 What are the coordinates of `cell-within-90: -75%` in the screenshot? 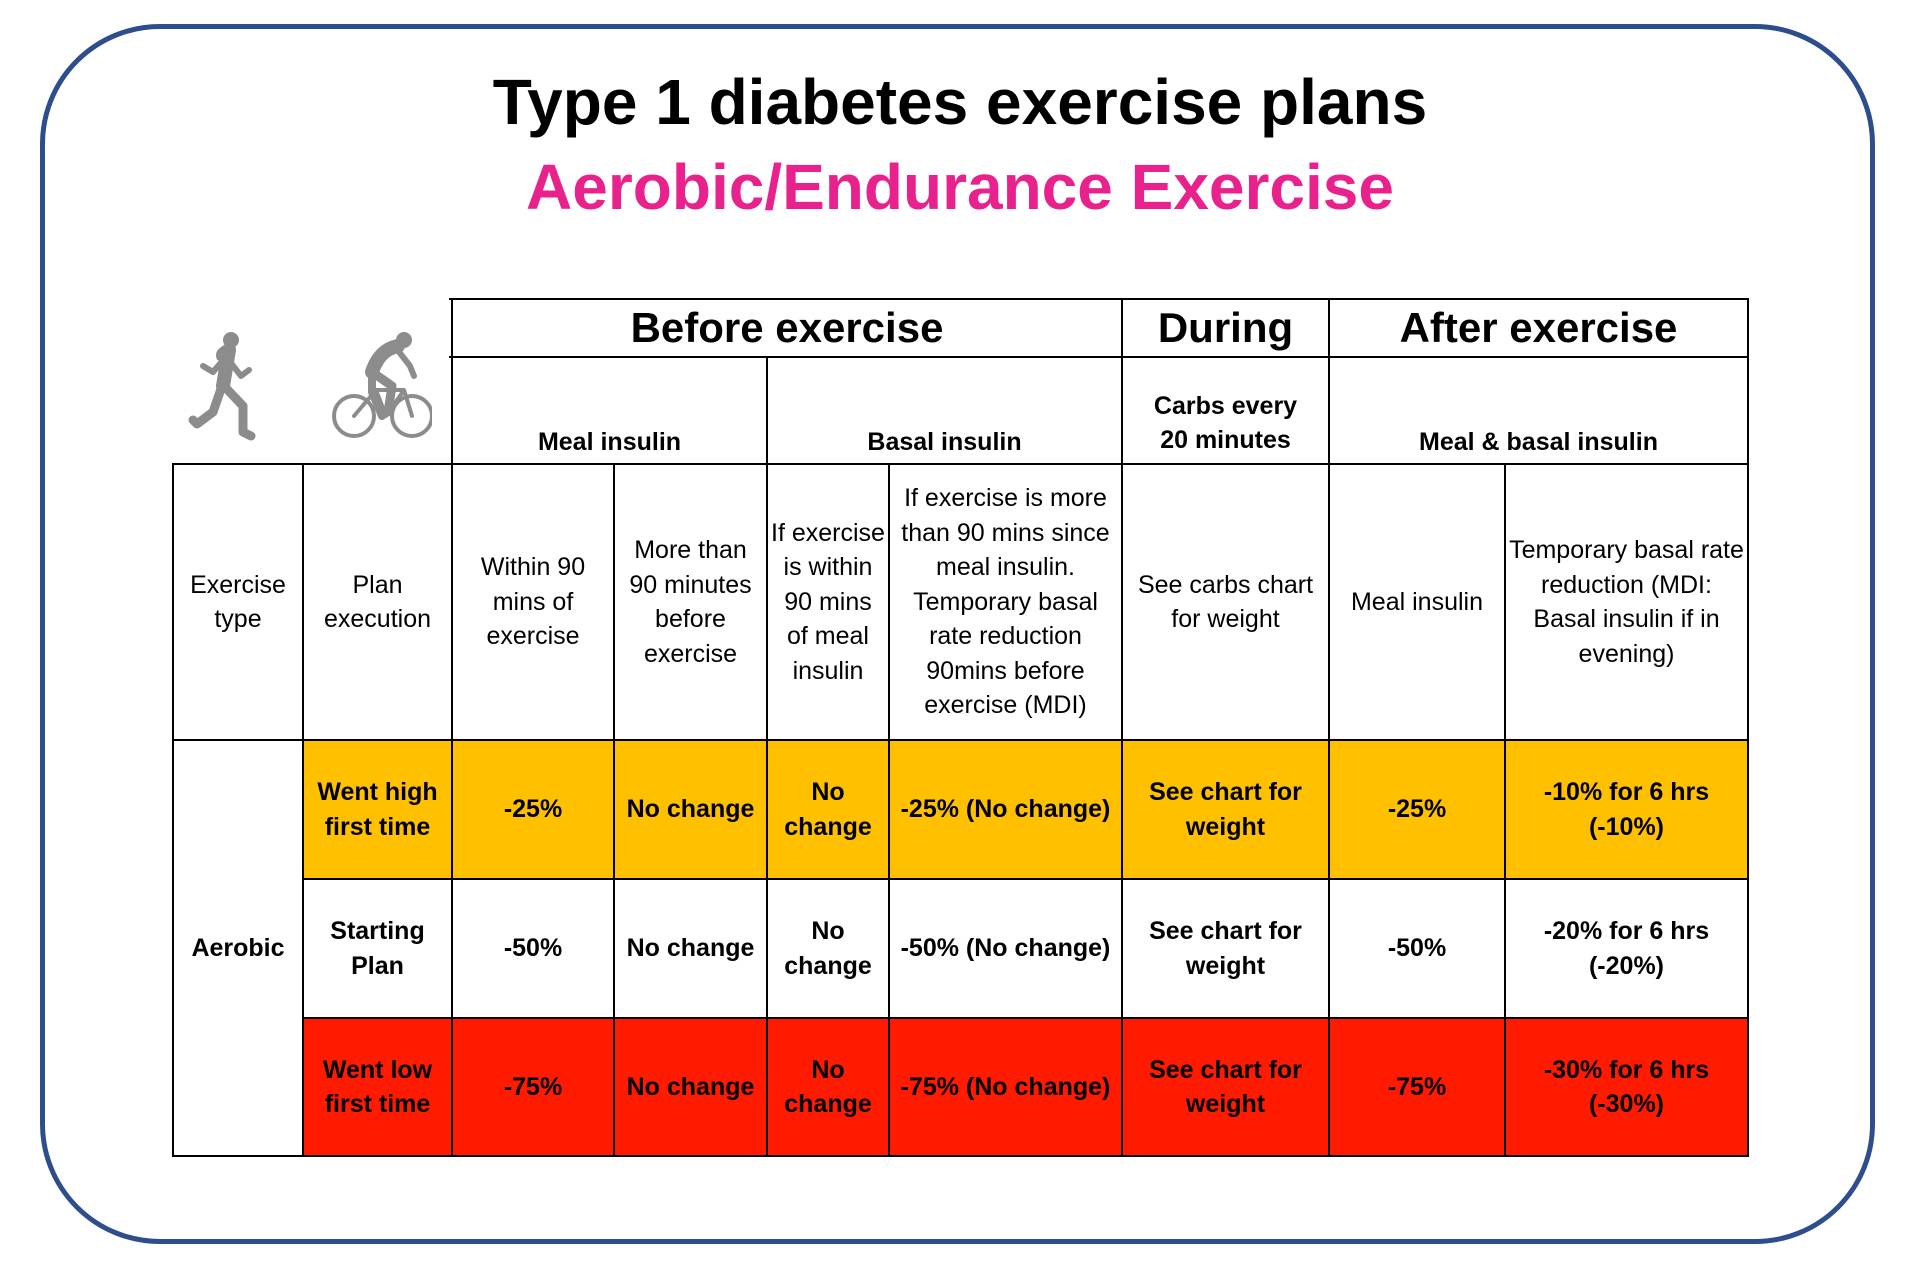 It's located at (533, 1087).